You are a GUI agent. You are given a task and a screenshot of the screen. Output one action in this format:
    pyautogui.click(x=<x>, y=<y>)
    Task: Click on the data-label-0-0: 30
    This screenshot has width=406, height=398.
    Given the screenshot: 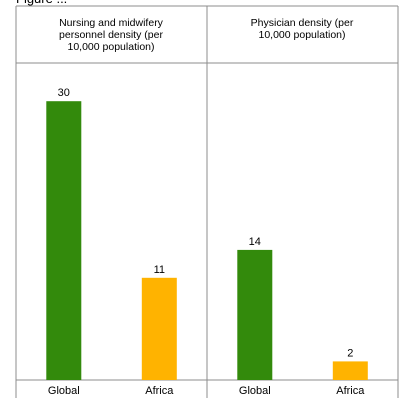 What is the action you would take?
    pyautogui.click(x=64, y=93)
    